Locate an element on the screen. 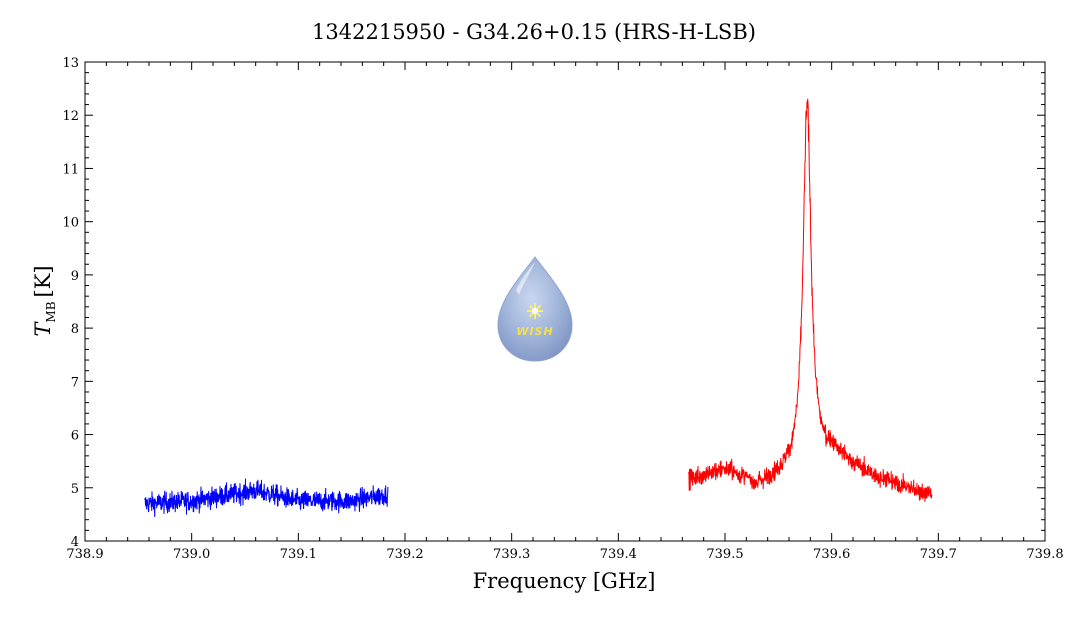  y-tick-label: 12 is located at coordinates (70, 116).